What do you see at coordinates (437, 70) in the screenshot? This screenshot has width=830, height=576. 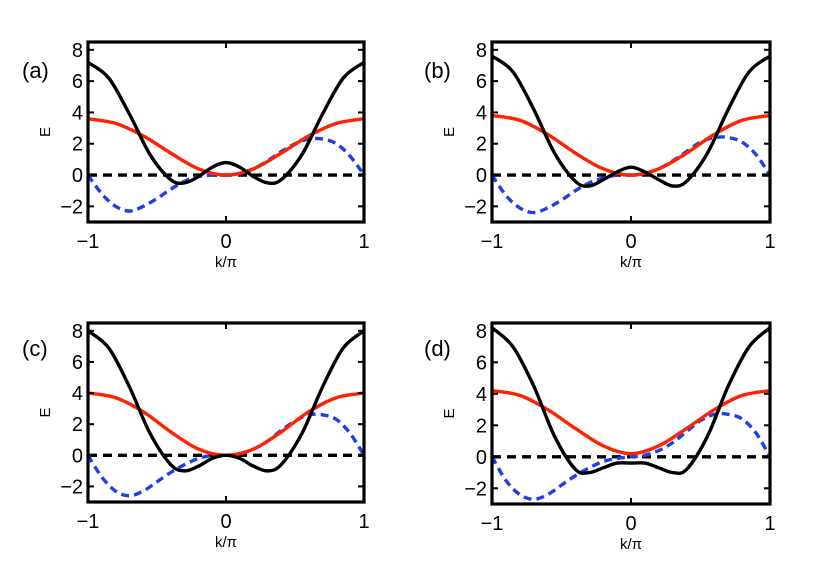 I see `panel-label: (b)` at bounding box center [437, 70].